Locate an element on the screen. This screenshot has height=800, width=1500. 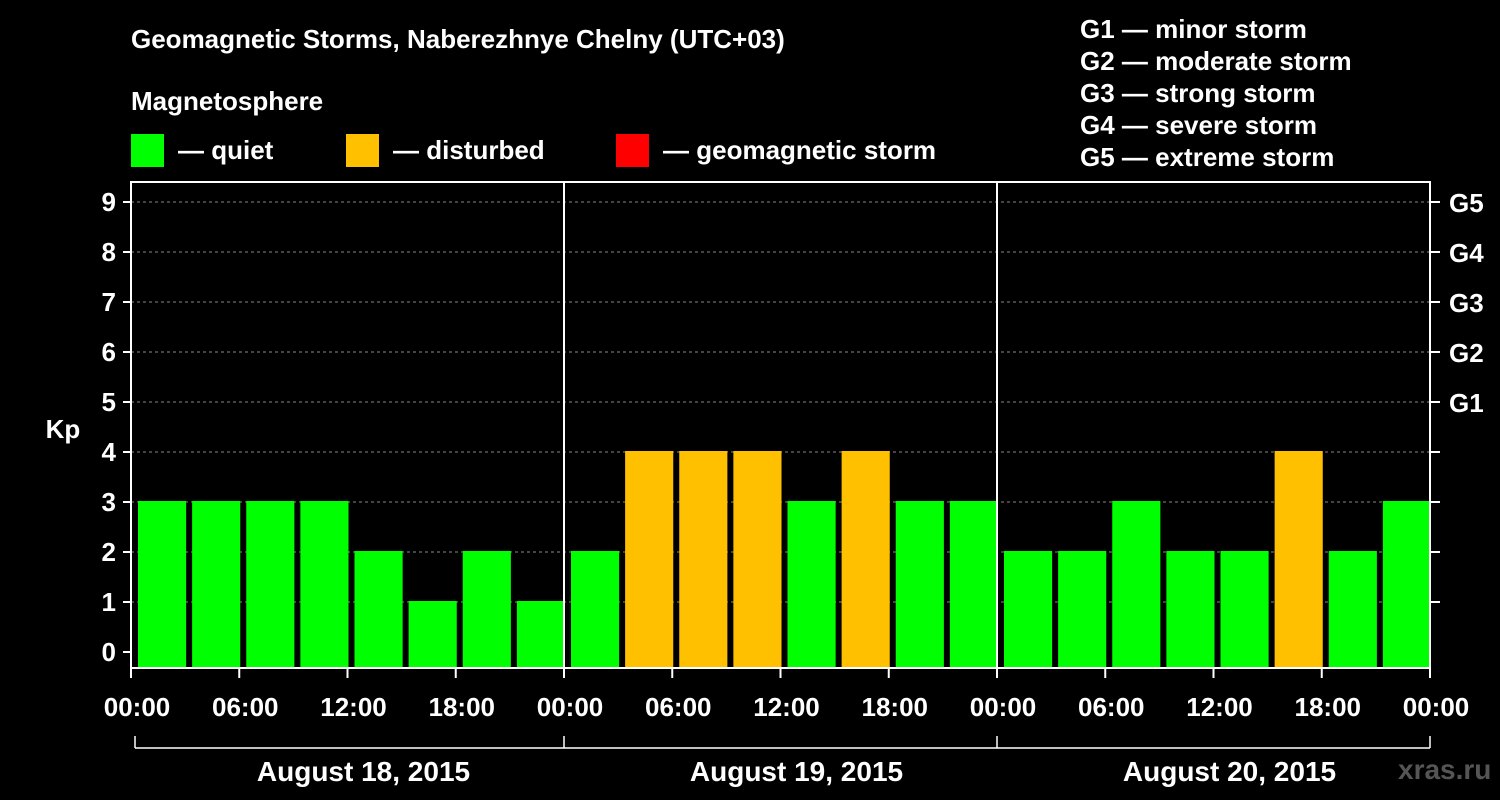
y-tick-label-7: 7 is located at coordinates (109, 302).